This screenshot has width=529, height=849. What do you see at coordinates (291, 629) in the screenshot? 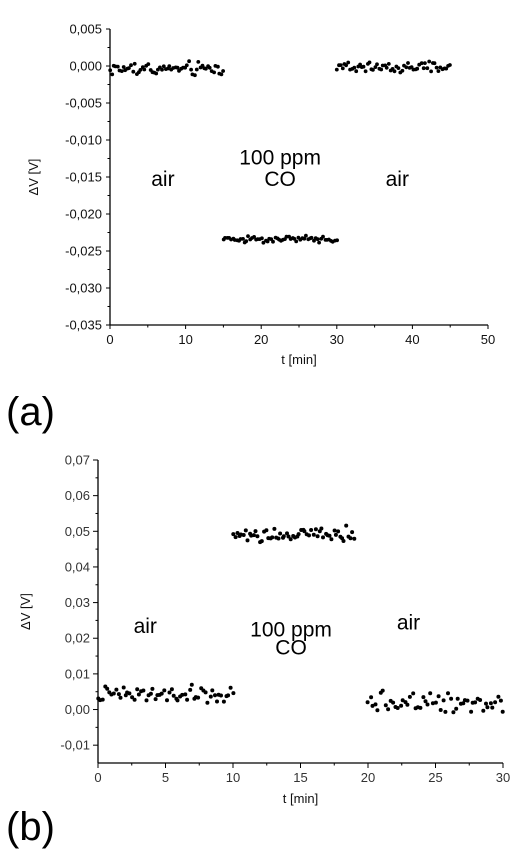
I see `annotation-label: 100 ppm` at bounding box center [291, 629].